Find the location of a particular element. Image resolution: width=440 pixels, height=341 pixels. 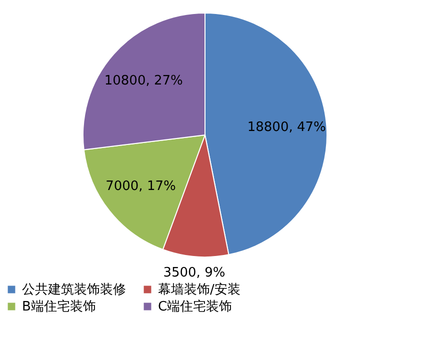

data-label: 10800, 27% is located at coordinates (143, 81).